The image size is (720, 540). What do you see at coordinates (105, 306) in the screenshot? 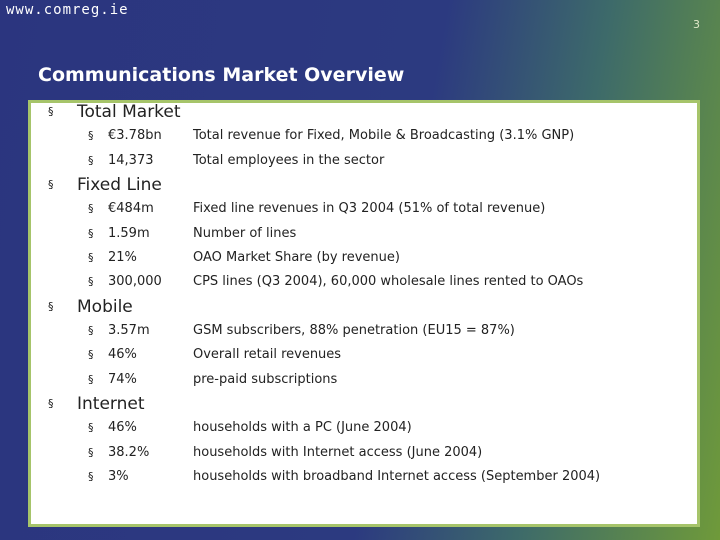
I see `section-heading: Mobile` at bounding box center [105, 306].